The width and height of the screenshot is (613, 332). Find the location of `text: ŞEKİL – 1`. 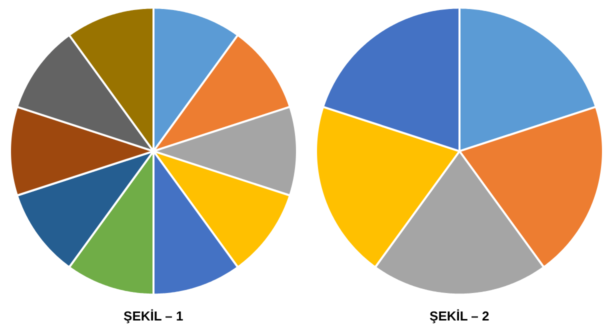

text: ŞEKİL – 1 is located at coordinates (154, 316).